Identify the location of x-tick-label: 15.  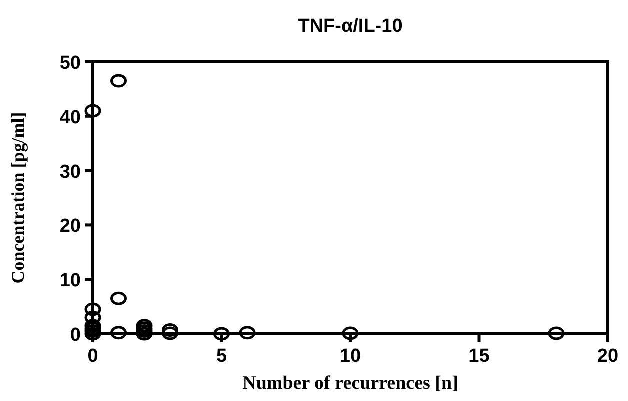
(479, 356).